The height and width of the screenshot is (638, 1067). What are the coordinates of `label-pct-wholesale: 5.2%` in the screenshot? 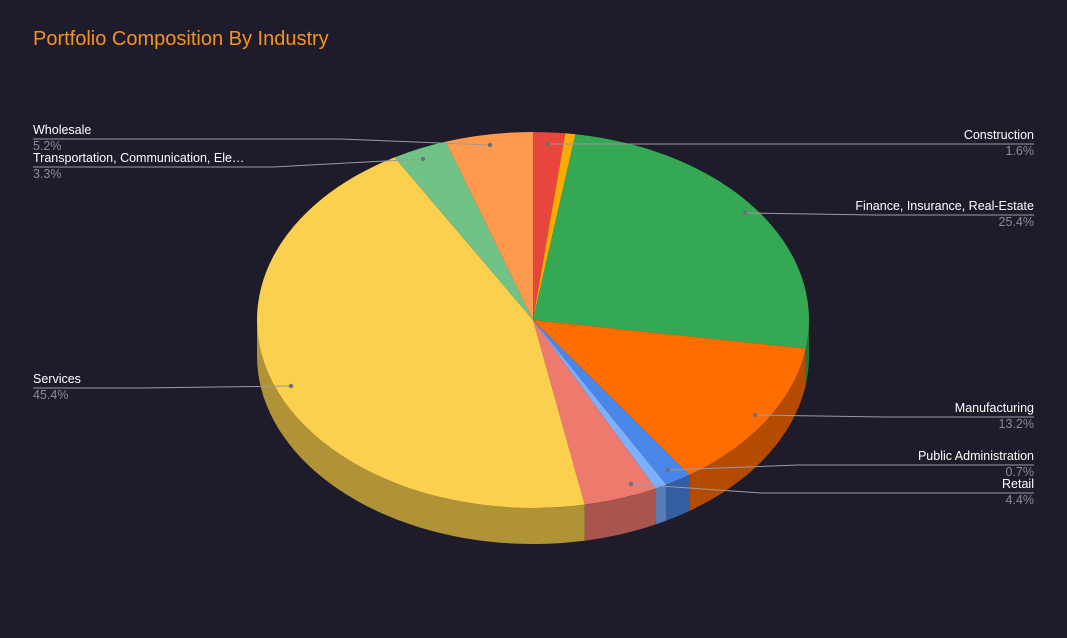 It's located at (47, 146).